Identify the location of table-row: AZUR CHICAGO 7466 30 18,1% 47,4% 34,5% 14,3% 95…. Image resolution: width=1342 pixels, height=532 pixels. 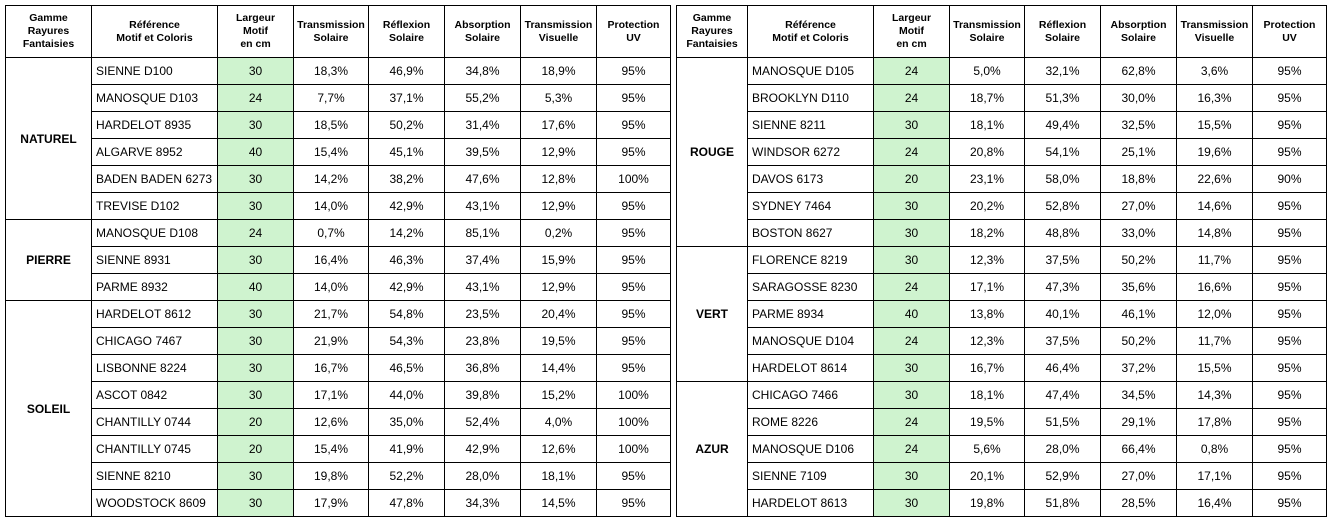
(1001, 449).